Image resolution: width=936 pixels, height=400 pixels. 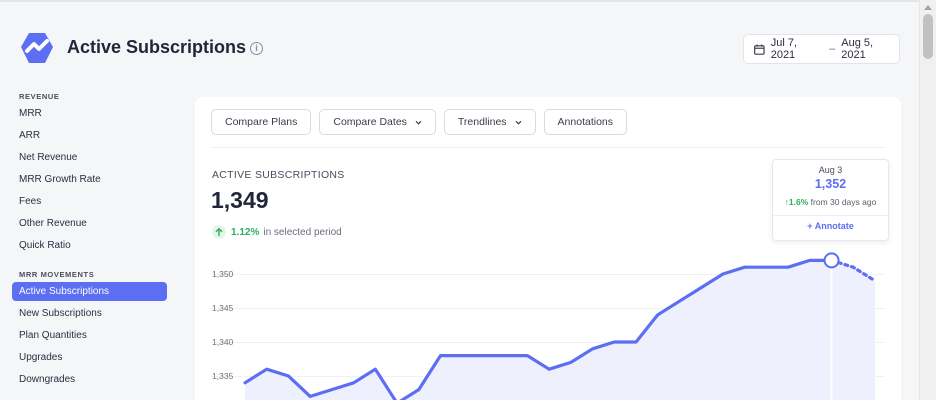 What do you see at coordinates (798, 202) in the screenshot?
I see `tooltip-change-pct: 1.6%` at bounding box center [798, 202].